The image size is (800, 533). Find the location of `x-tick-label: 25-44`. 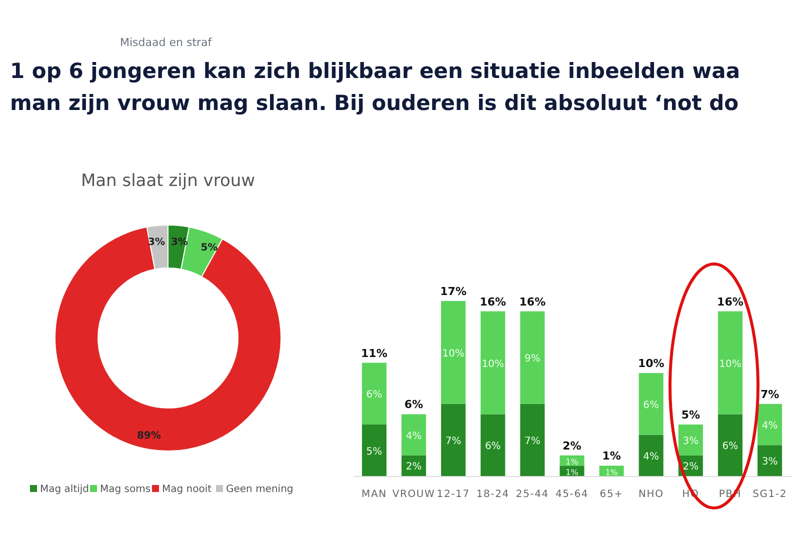

x-tick-label: 25-44 is located at coordinates (532, 494).